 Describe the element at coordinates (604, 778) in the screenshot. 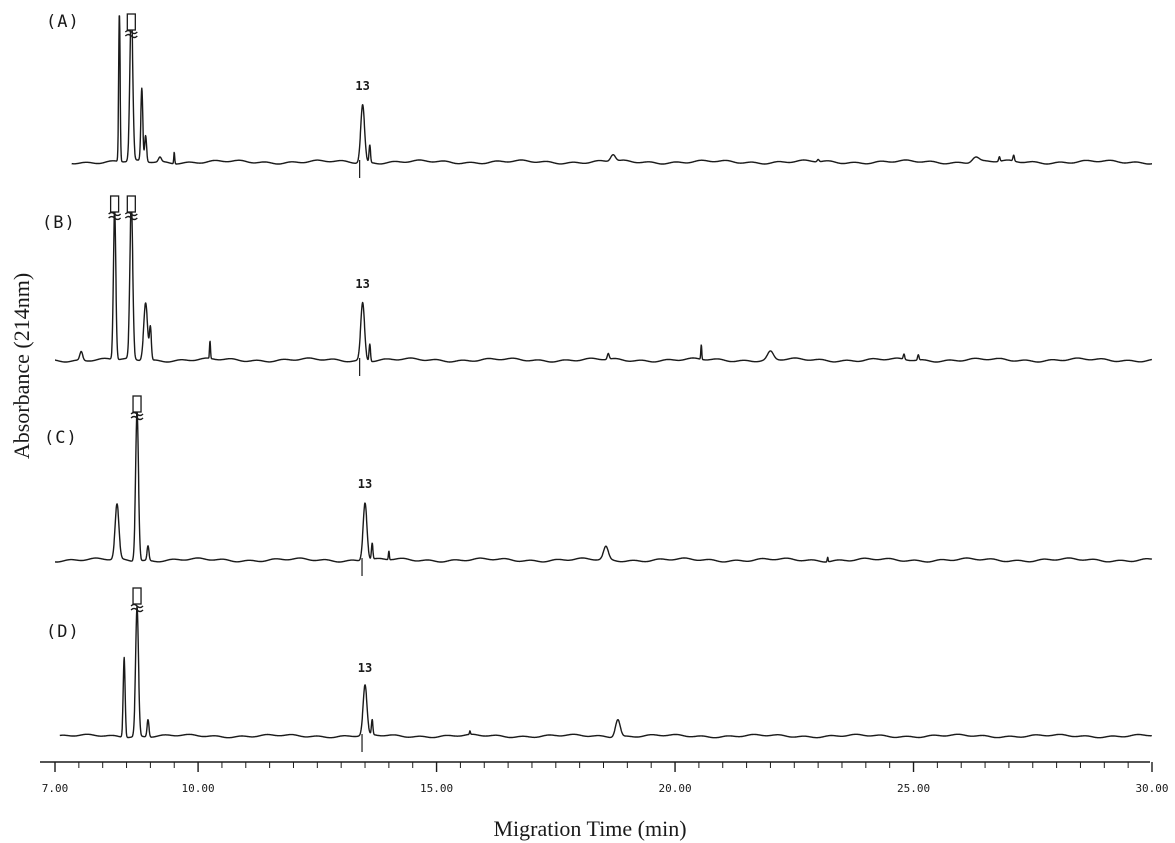

I see `x-axis: 7.00 10.00 15.00 20.00 25.00 30.00` at that location.